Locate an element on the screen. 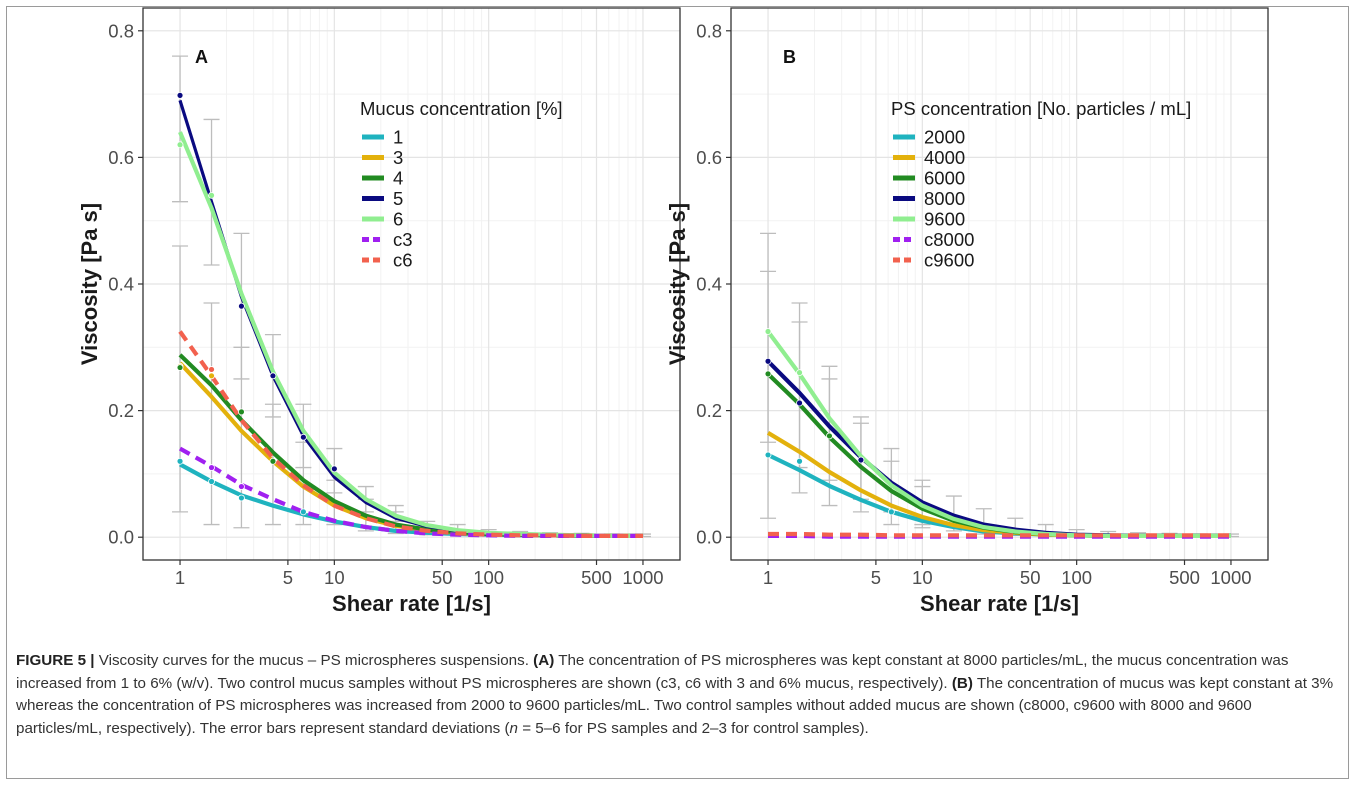 This screenshot has height=785, width=1355. series-line-c6 is located at coordinates (410, 434).